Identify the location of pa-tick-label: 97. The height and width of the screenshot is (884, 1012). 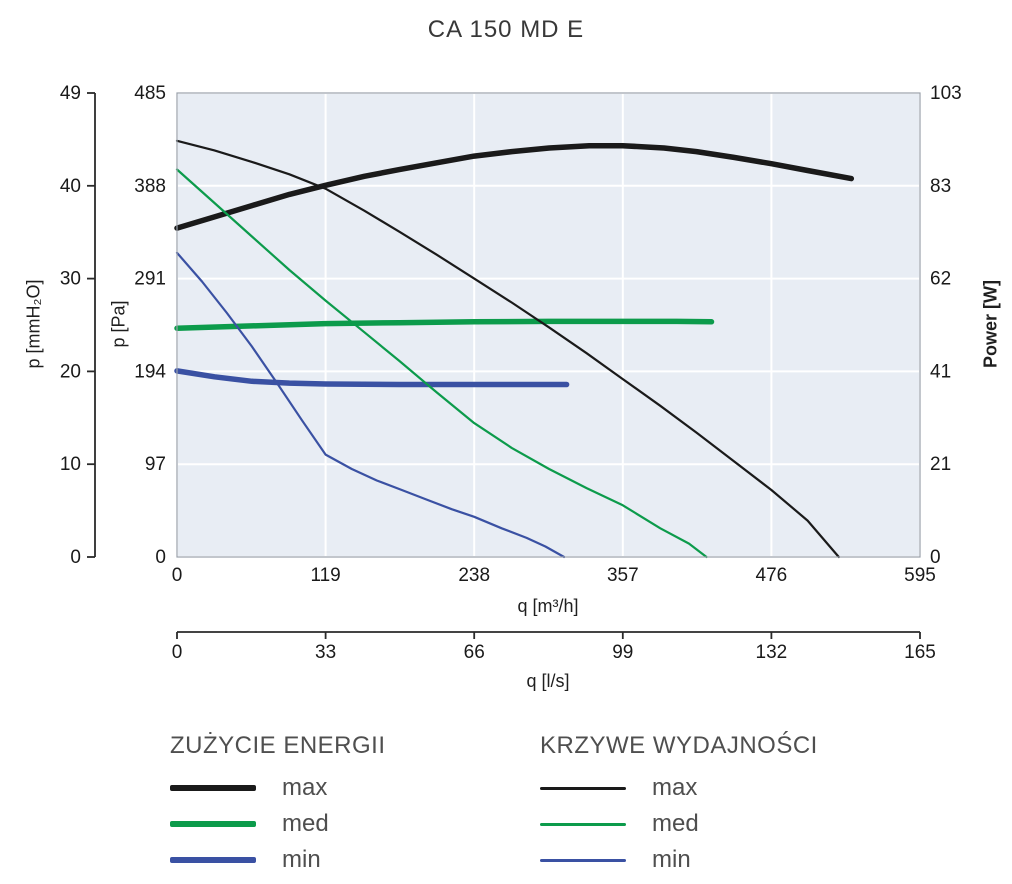
(155, 464).